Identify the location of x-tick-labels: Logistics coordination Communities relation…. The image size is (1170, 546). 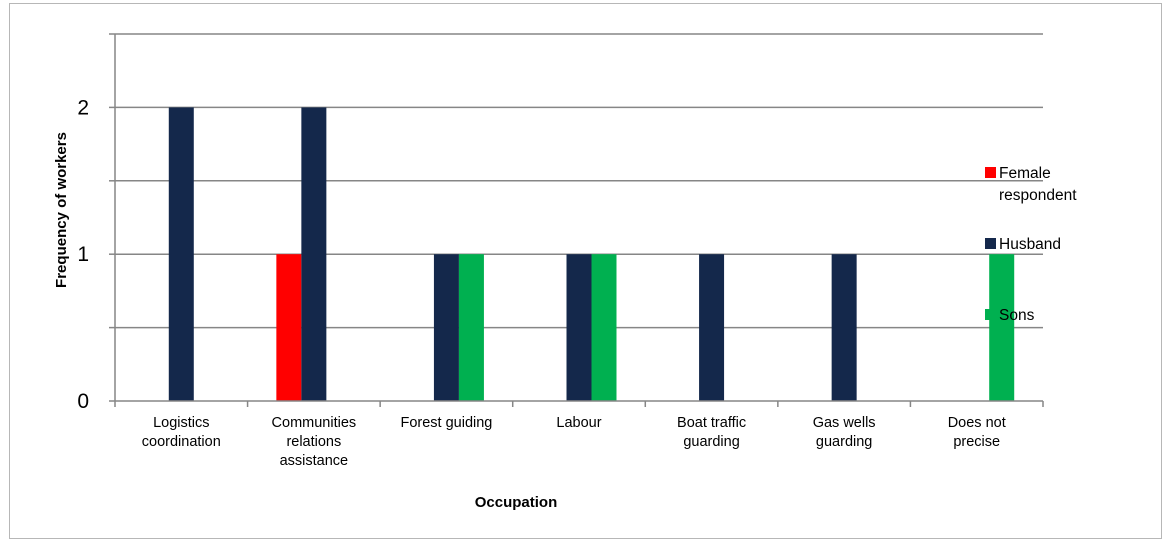
(574, 442).